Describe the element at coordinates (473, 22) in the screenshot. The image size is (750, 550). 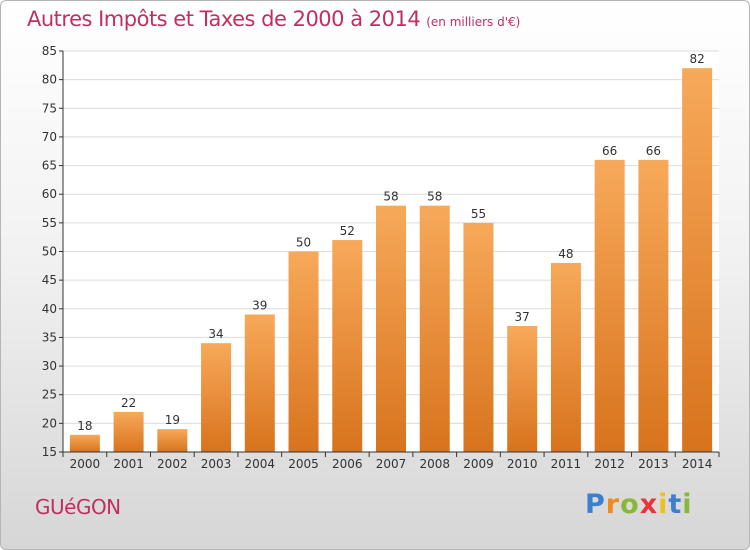
I see `chart-subtitle: (en milliers d'€)` at that location.